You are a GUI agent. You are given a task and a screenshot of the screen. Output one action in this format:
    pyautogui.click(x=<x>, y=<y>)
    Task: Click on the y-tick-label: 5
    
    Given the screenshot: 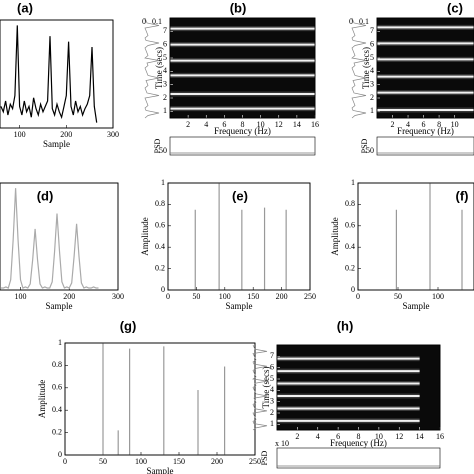 What is the action you would take?
    pyautogui.click(x=272, y=378)
    